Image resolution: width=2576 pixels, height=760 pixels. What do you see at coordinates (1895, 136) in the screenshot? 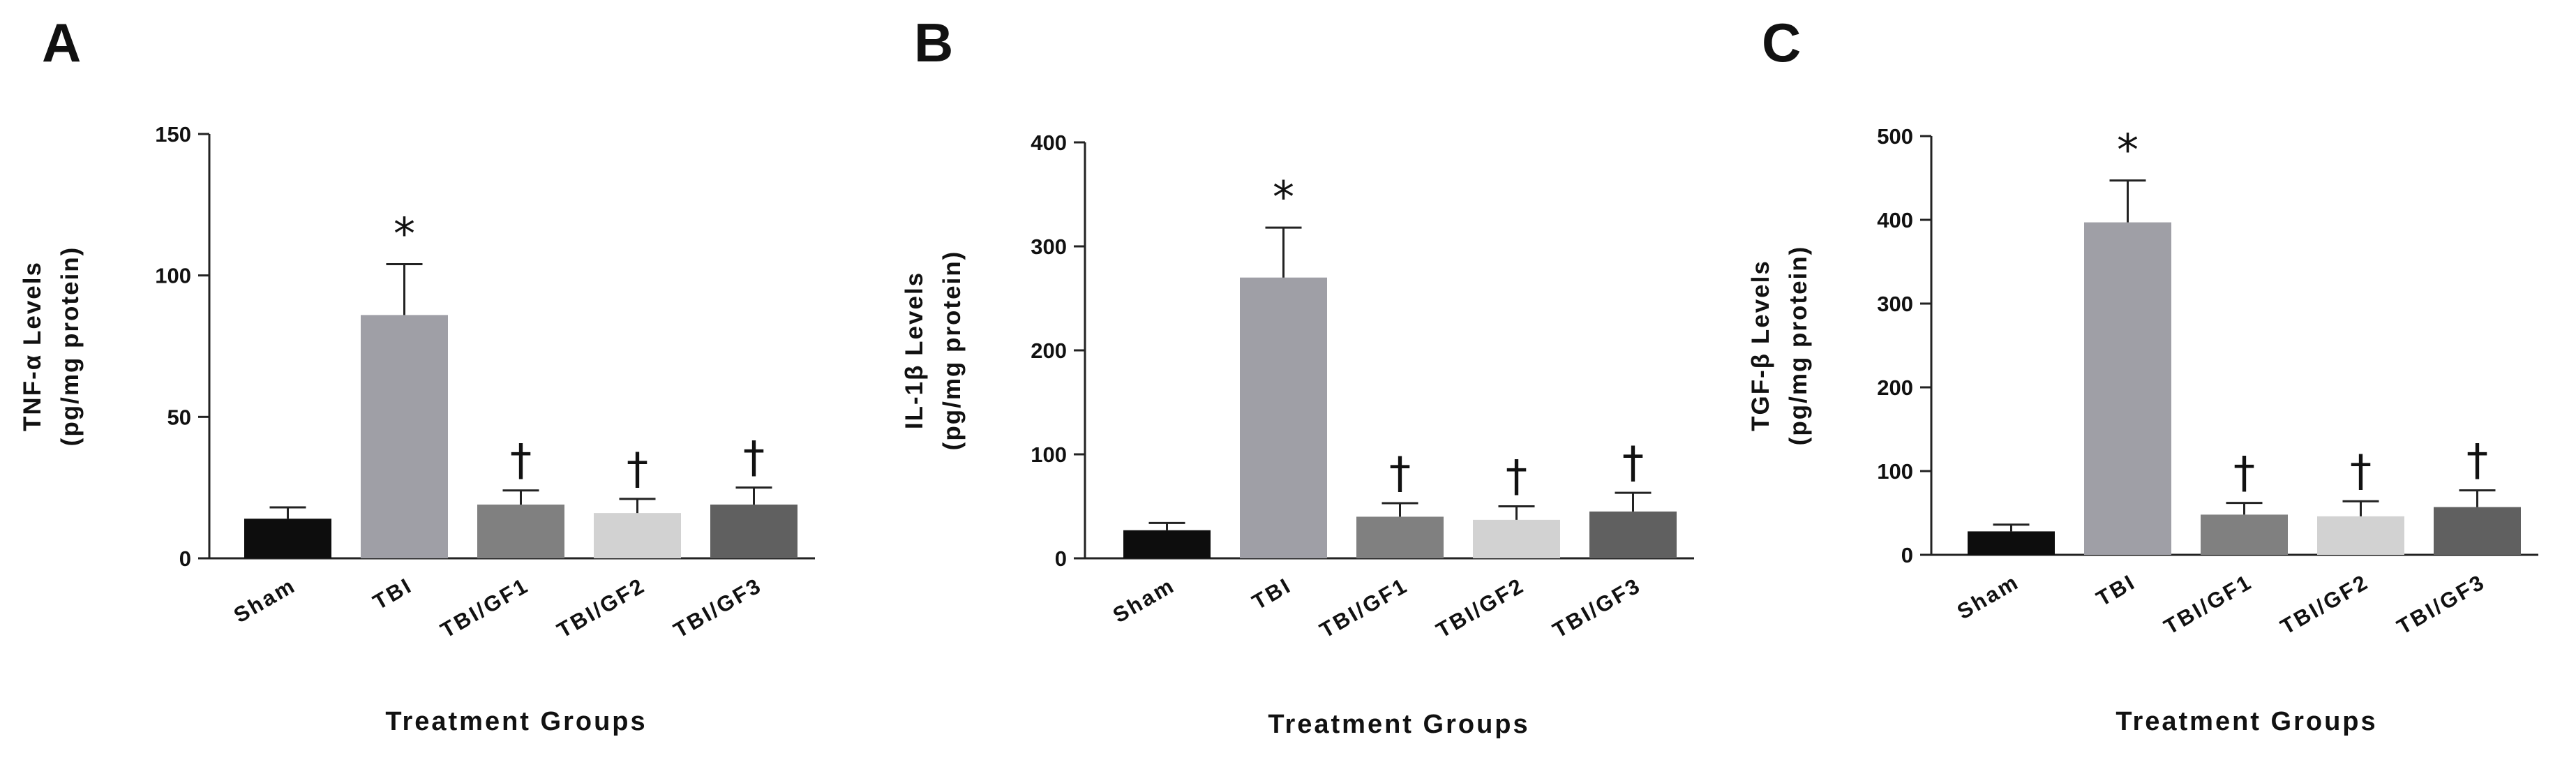
I see `y-tick-label: 500` at bounding box center [1895, 136].